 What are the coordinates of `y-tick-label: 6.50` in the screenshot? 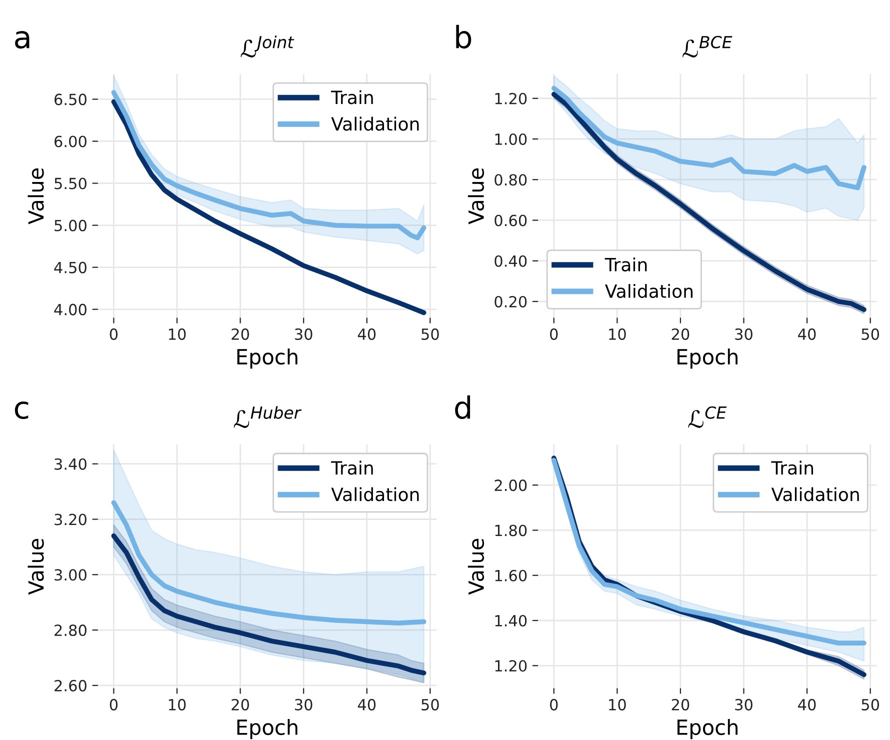 It's located at (70, 100).